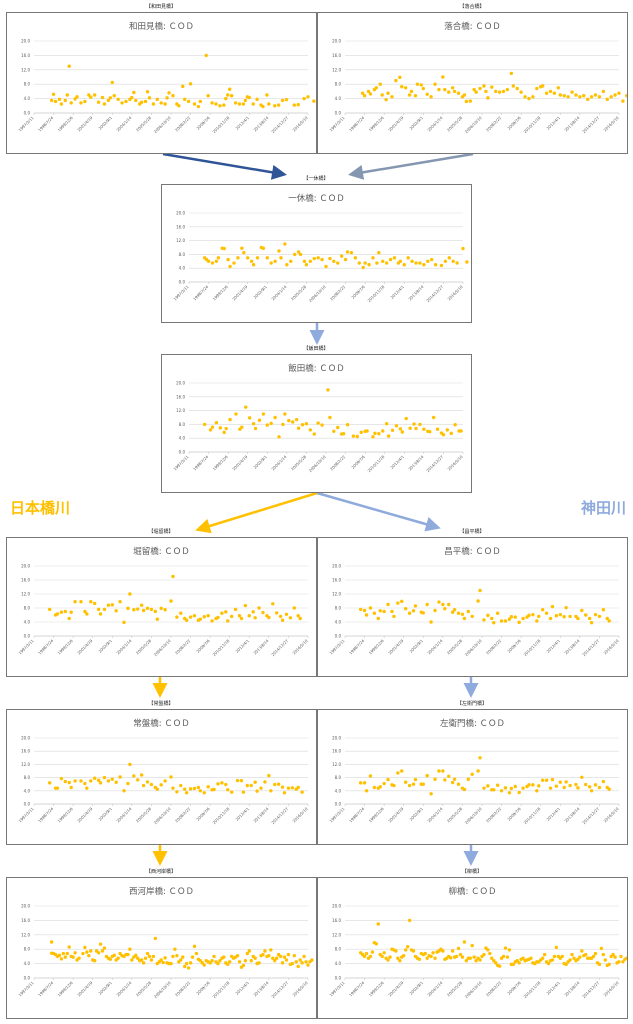  Describe the element at coordinates (161, 532) in the screenshot. I see `panel-label-horidome: 【堀留橋】` at that location.